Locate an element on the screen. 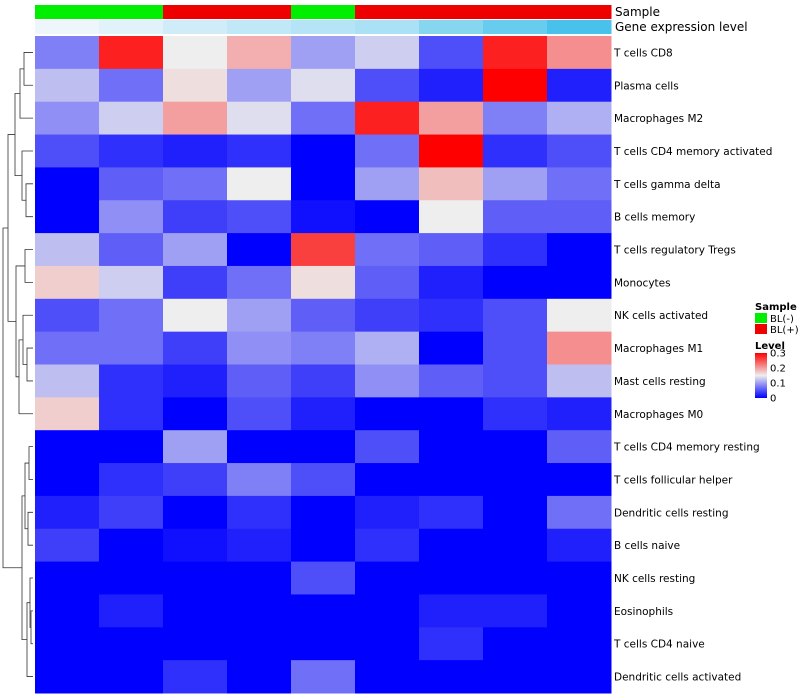  legend-level-tick-label: 0.3 is located at coordinates (778, 354).